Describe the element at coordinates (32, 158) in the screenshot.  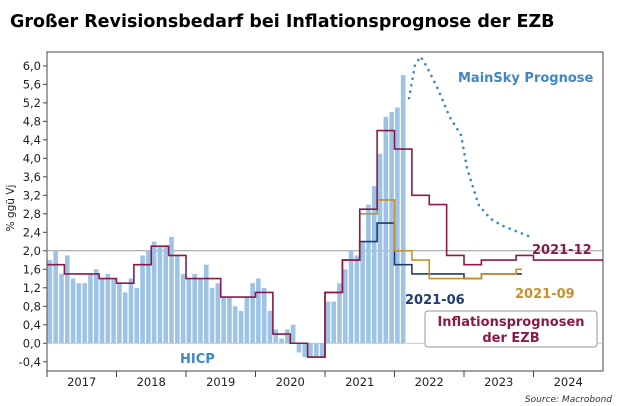
I see `y-tick-label: 4,0` at that location.